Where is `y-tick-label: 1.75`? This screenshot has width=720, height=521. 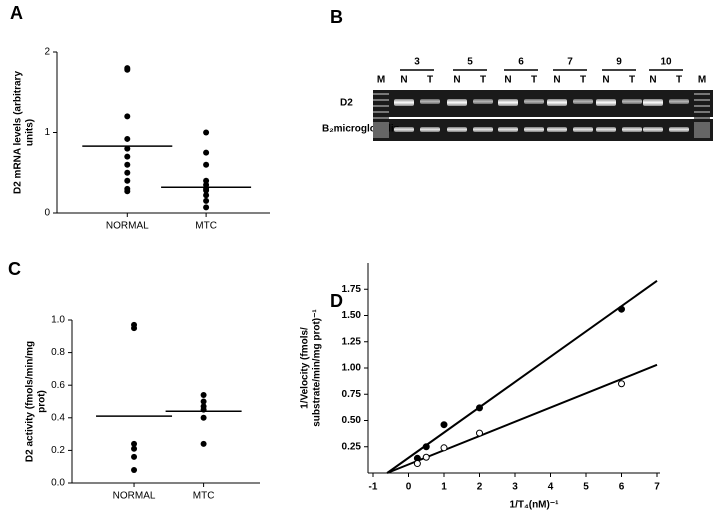
y-tick-label: 1.75 is located at coordinates (352, 289).